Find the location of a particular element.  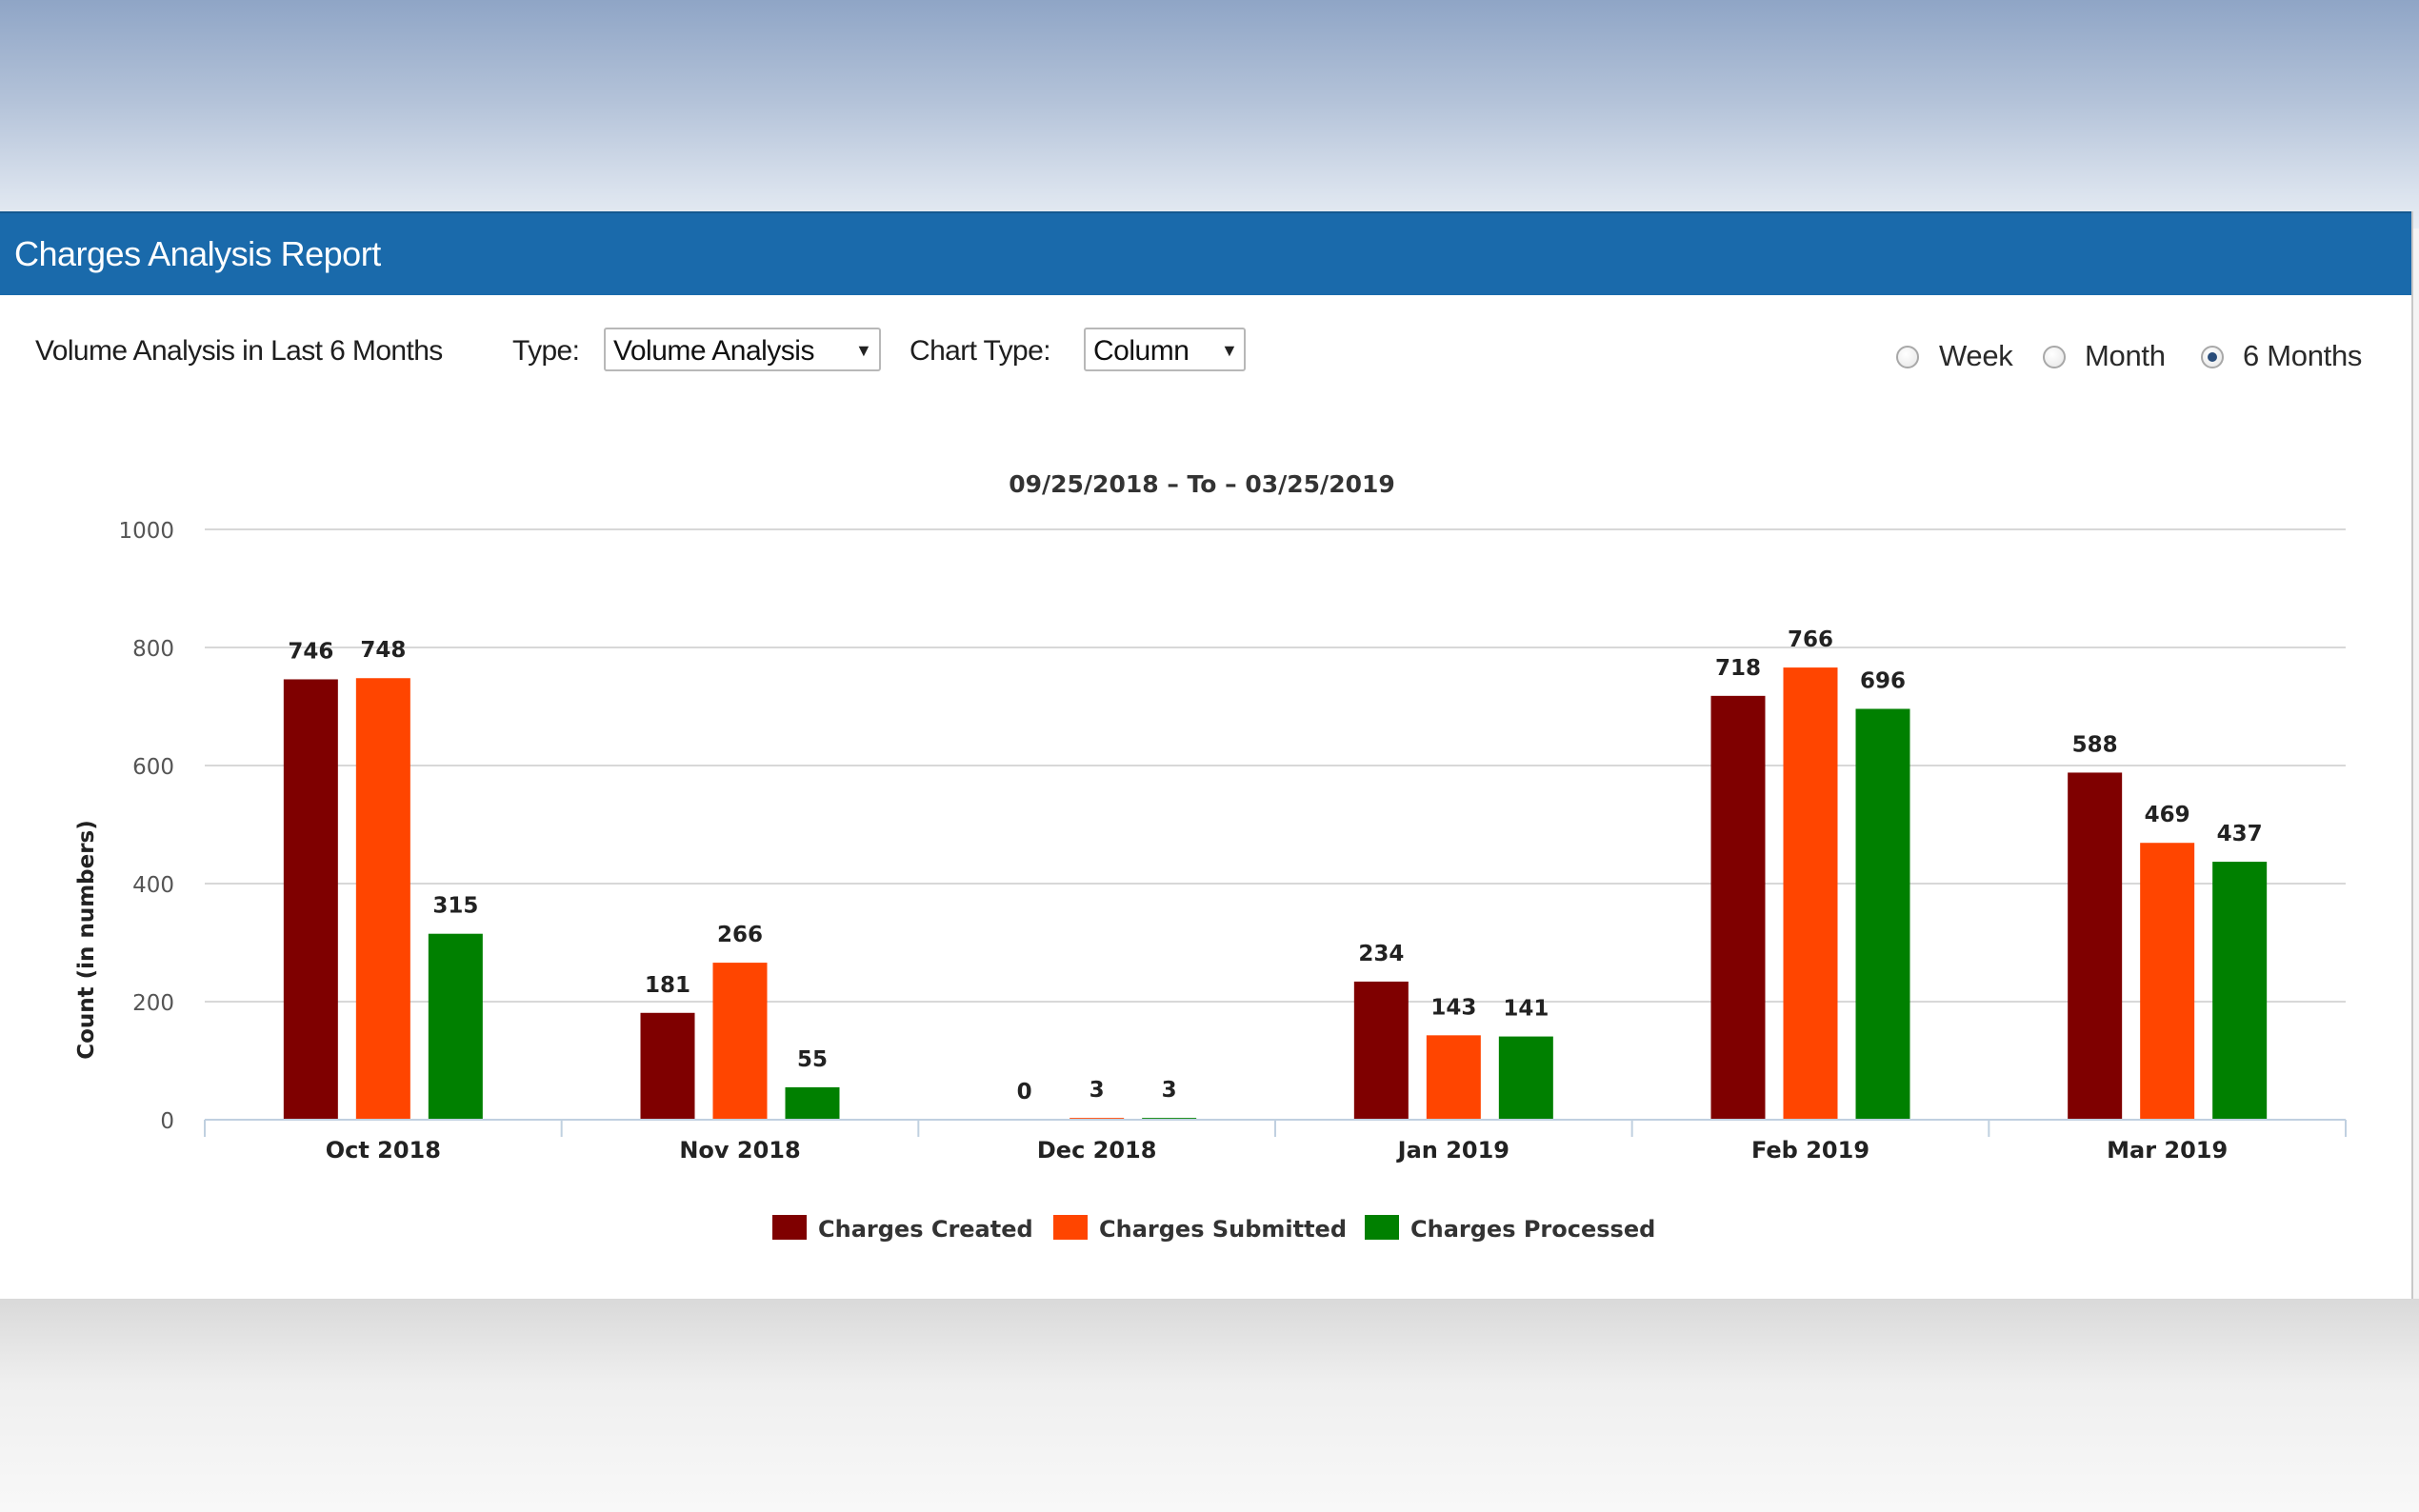

panel-title: Charges Analysis Report is located at coordinates (197, 253).